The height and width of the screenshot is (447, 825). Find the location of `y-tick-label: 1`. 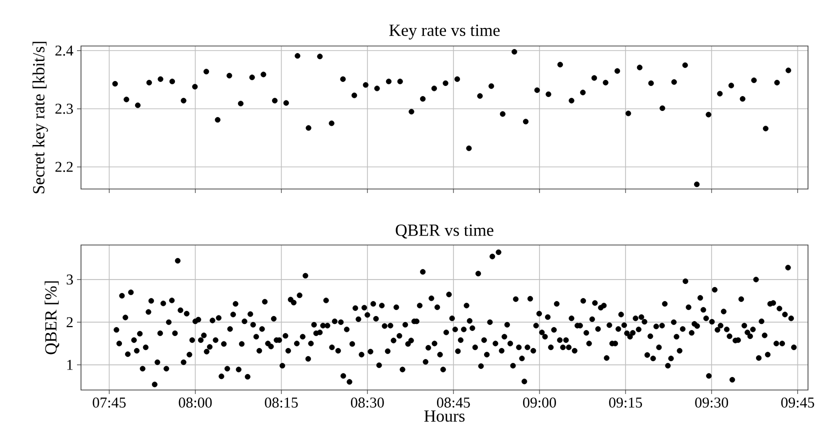

y-tick-label: 1 is located at coordinates (70, 365).